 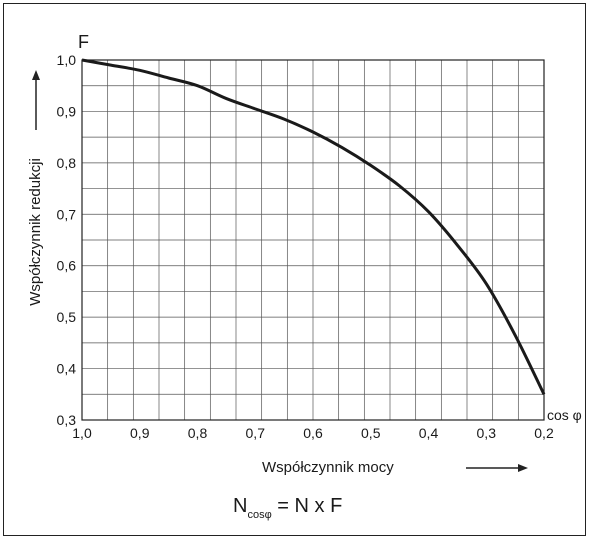 What do you see at coordinates (259, 515) in the screenshot?
I see `formula-subscript: cosφ` at bounding box center [259, 515].